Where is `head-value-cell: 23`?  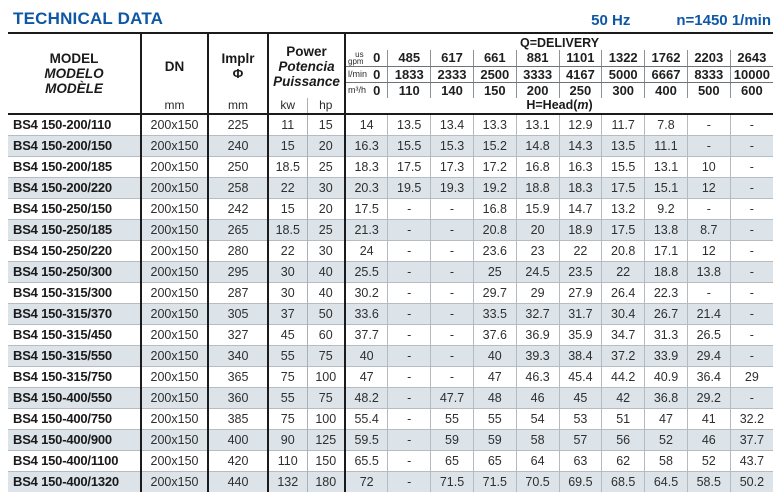
head-value-cell: 23 is located at coordinates (538, 250).